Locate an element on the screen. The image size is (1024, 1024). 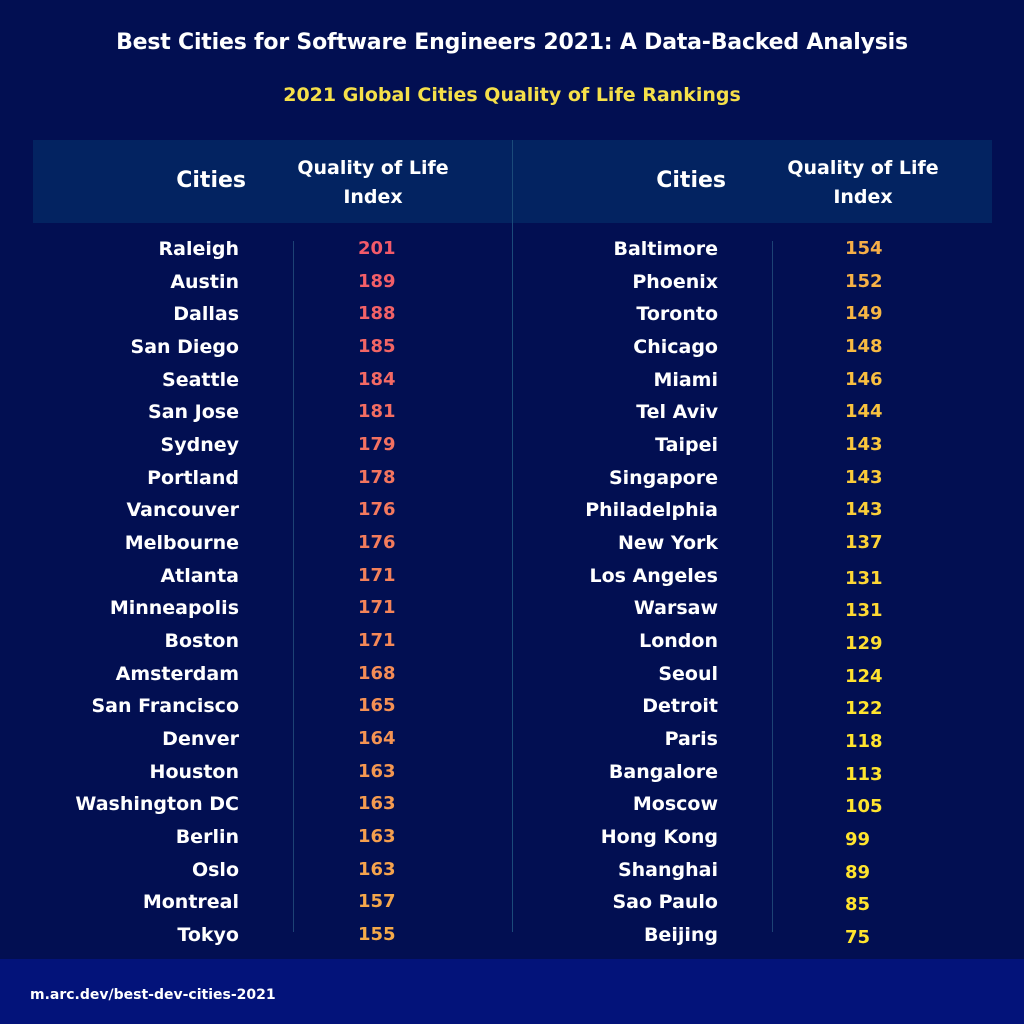
quality-of-life-value: 152 is located at coordinates (864, 281).